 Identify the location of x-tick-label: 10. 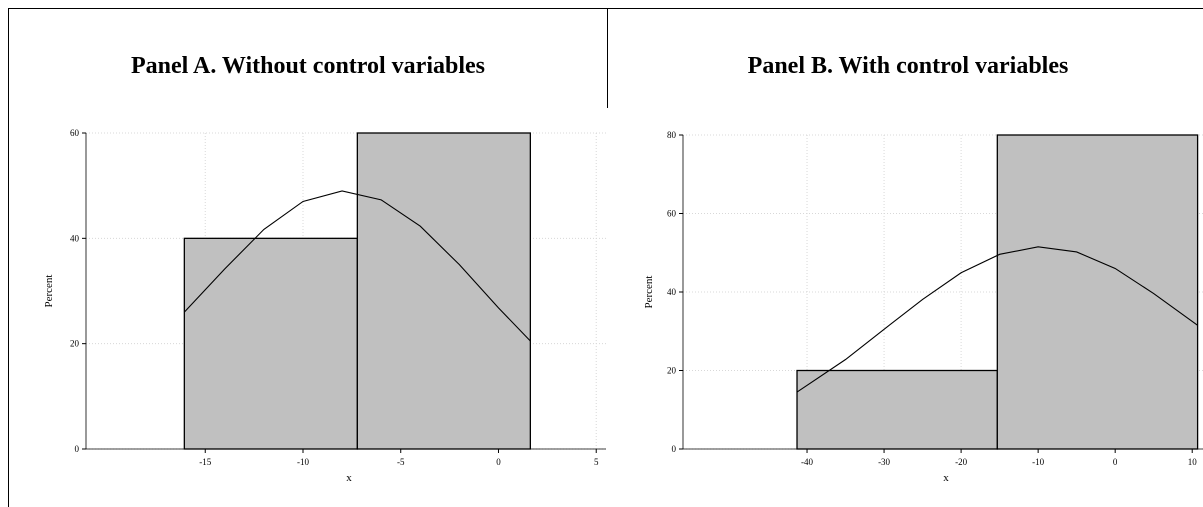
(1193, 462).